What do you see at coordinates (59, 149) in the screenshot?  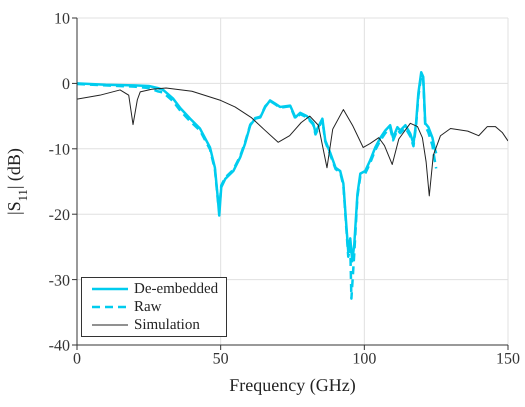 I see `y-tick-label: -10` at bounding box center [59, 149].